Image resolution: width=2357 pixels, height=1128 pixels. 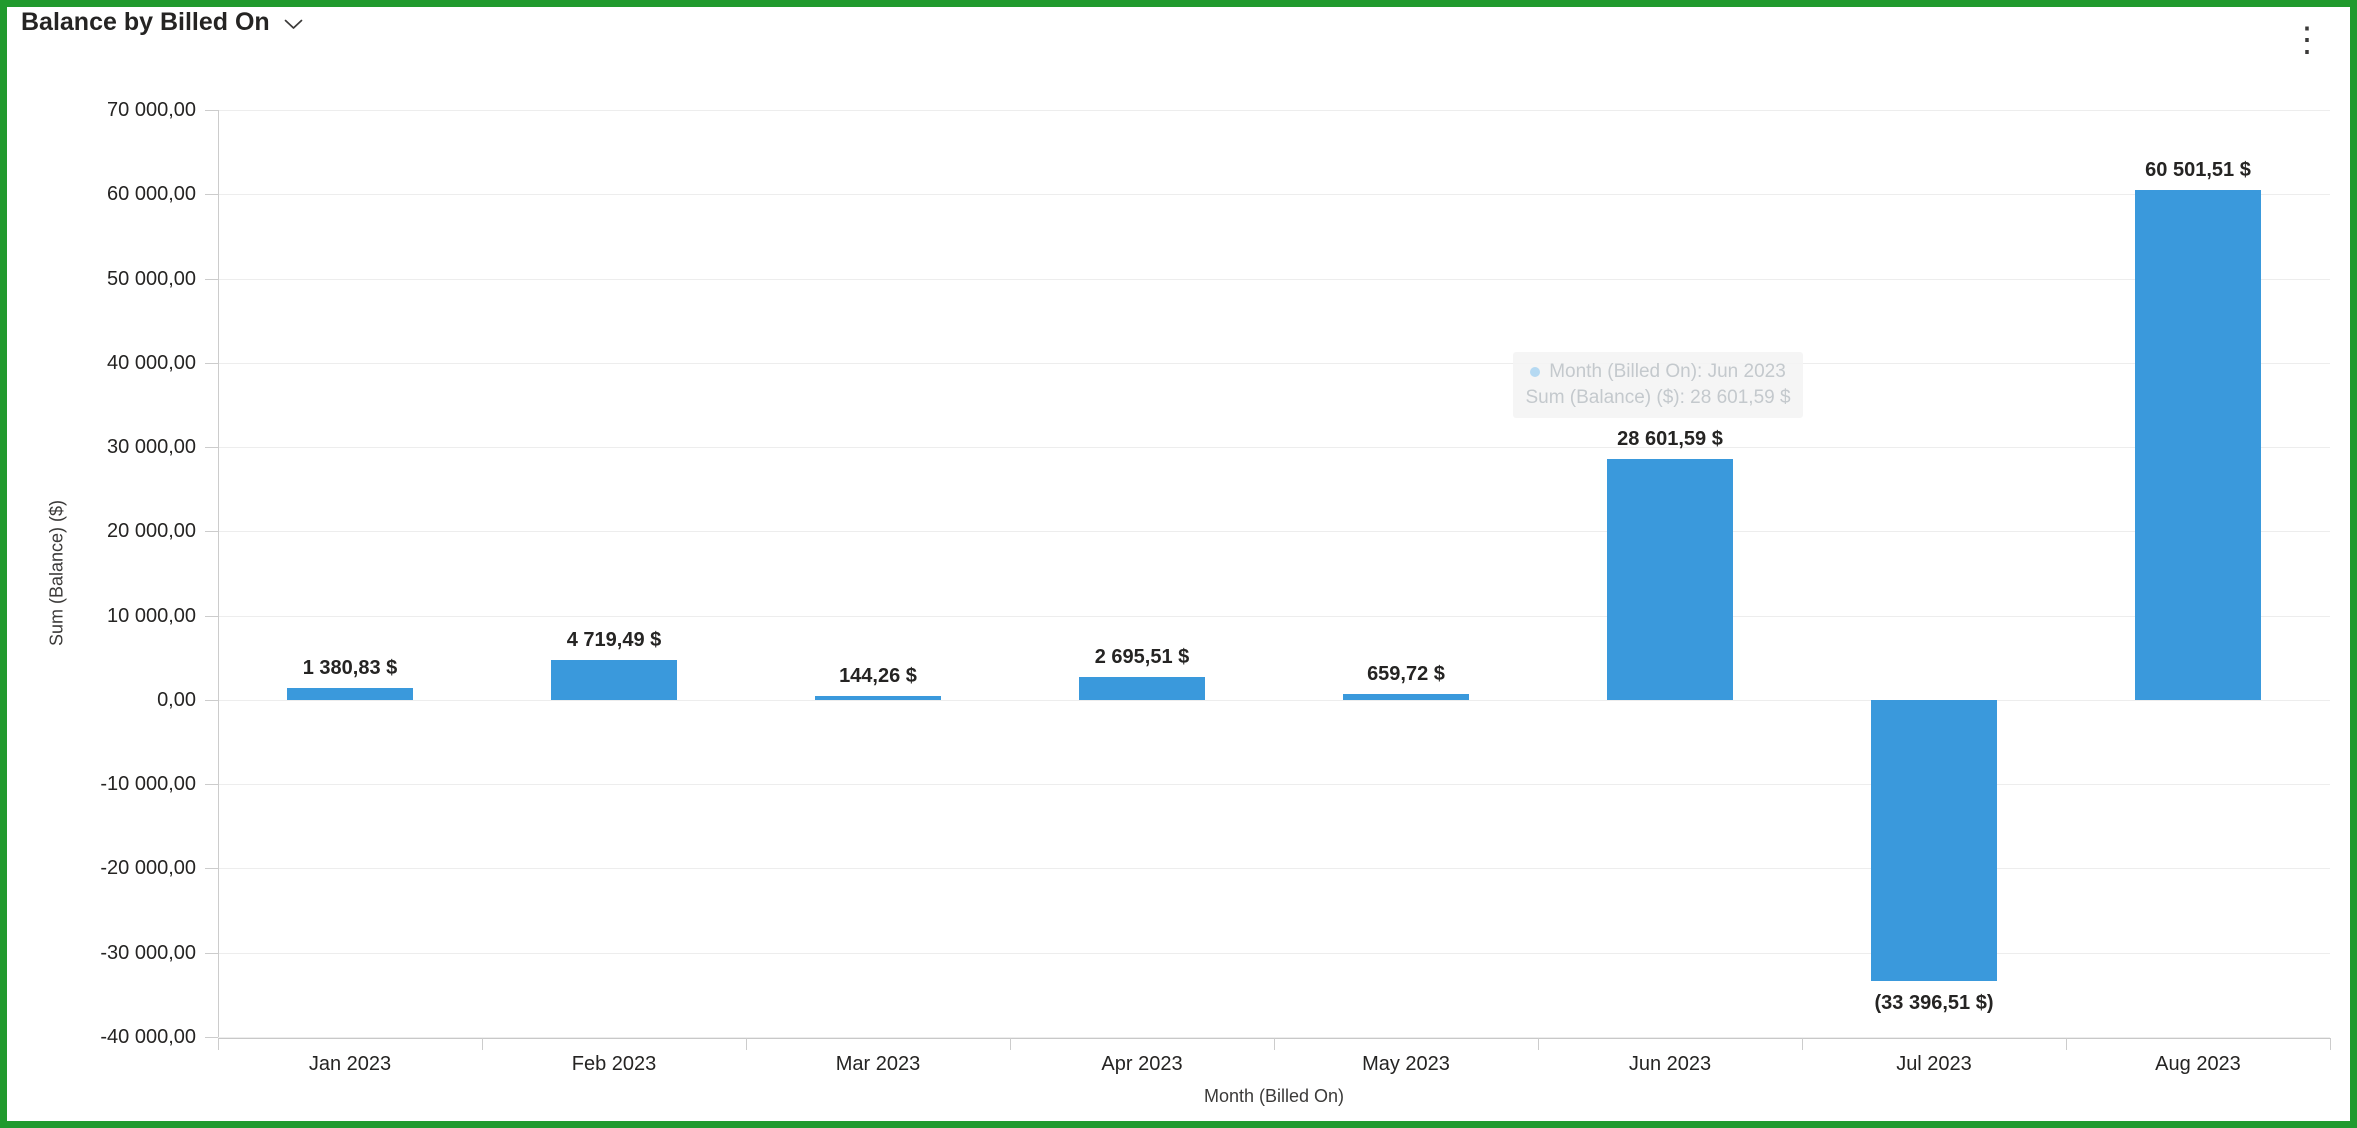 I want to click on y-tick-label: -30 000,00, so click(x=148, y=952).